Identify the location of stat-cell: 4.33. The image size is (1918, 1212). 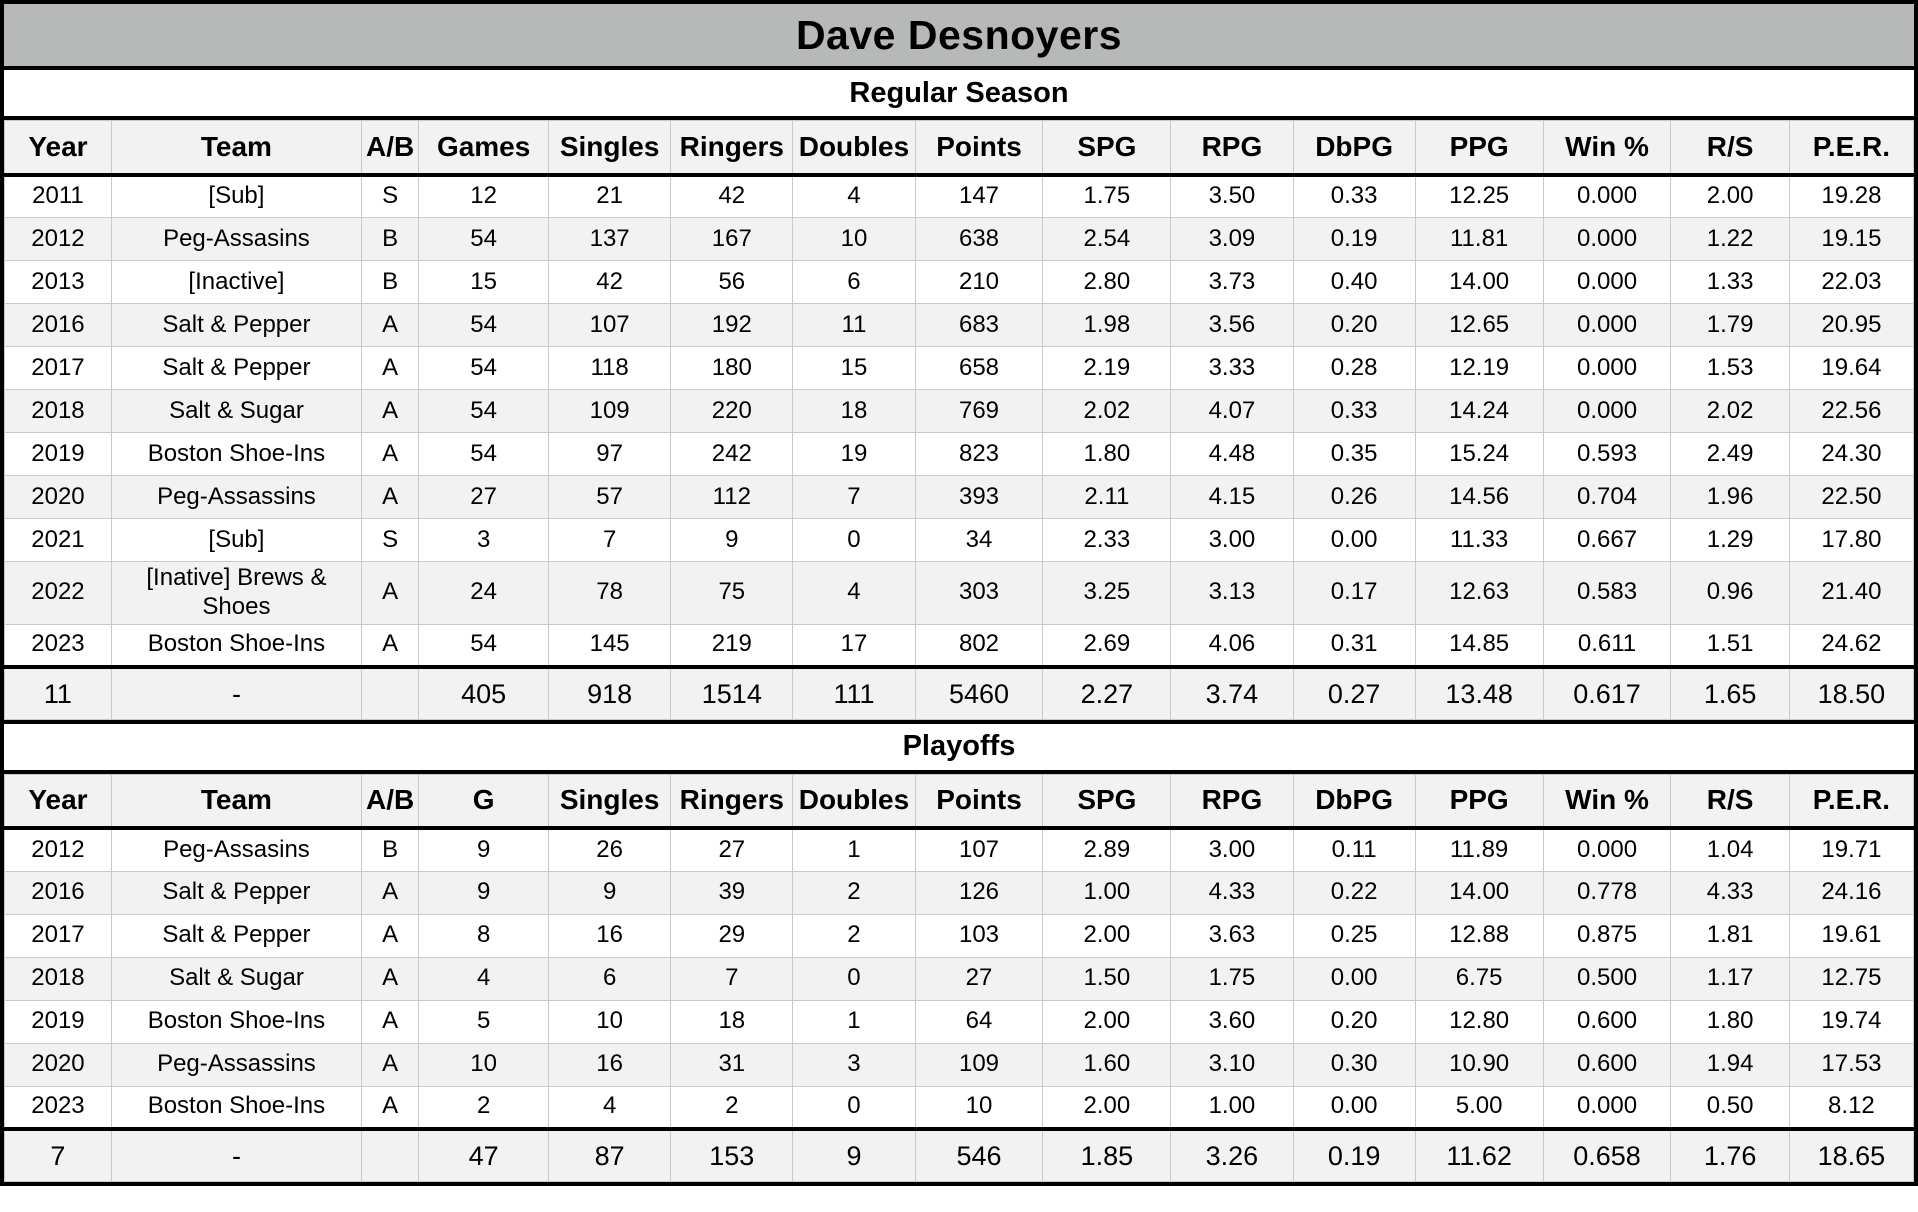
(1730, 892).